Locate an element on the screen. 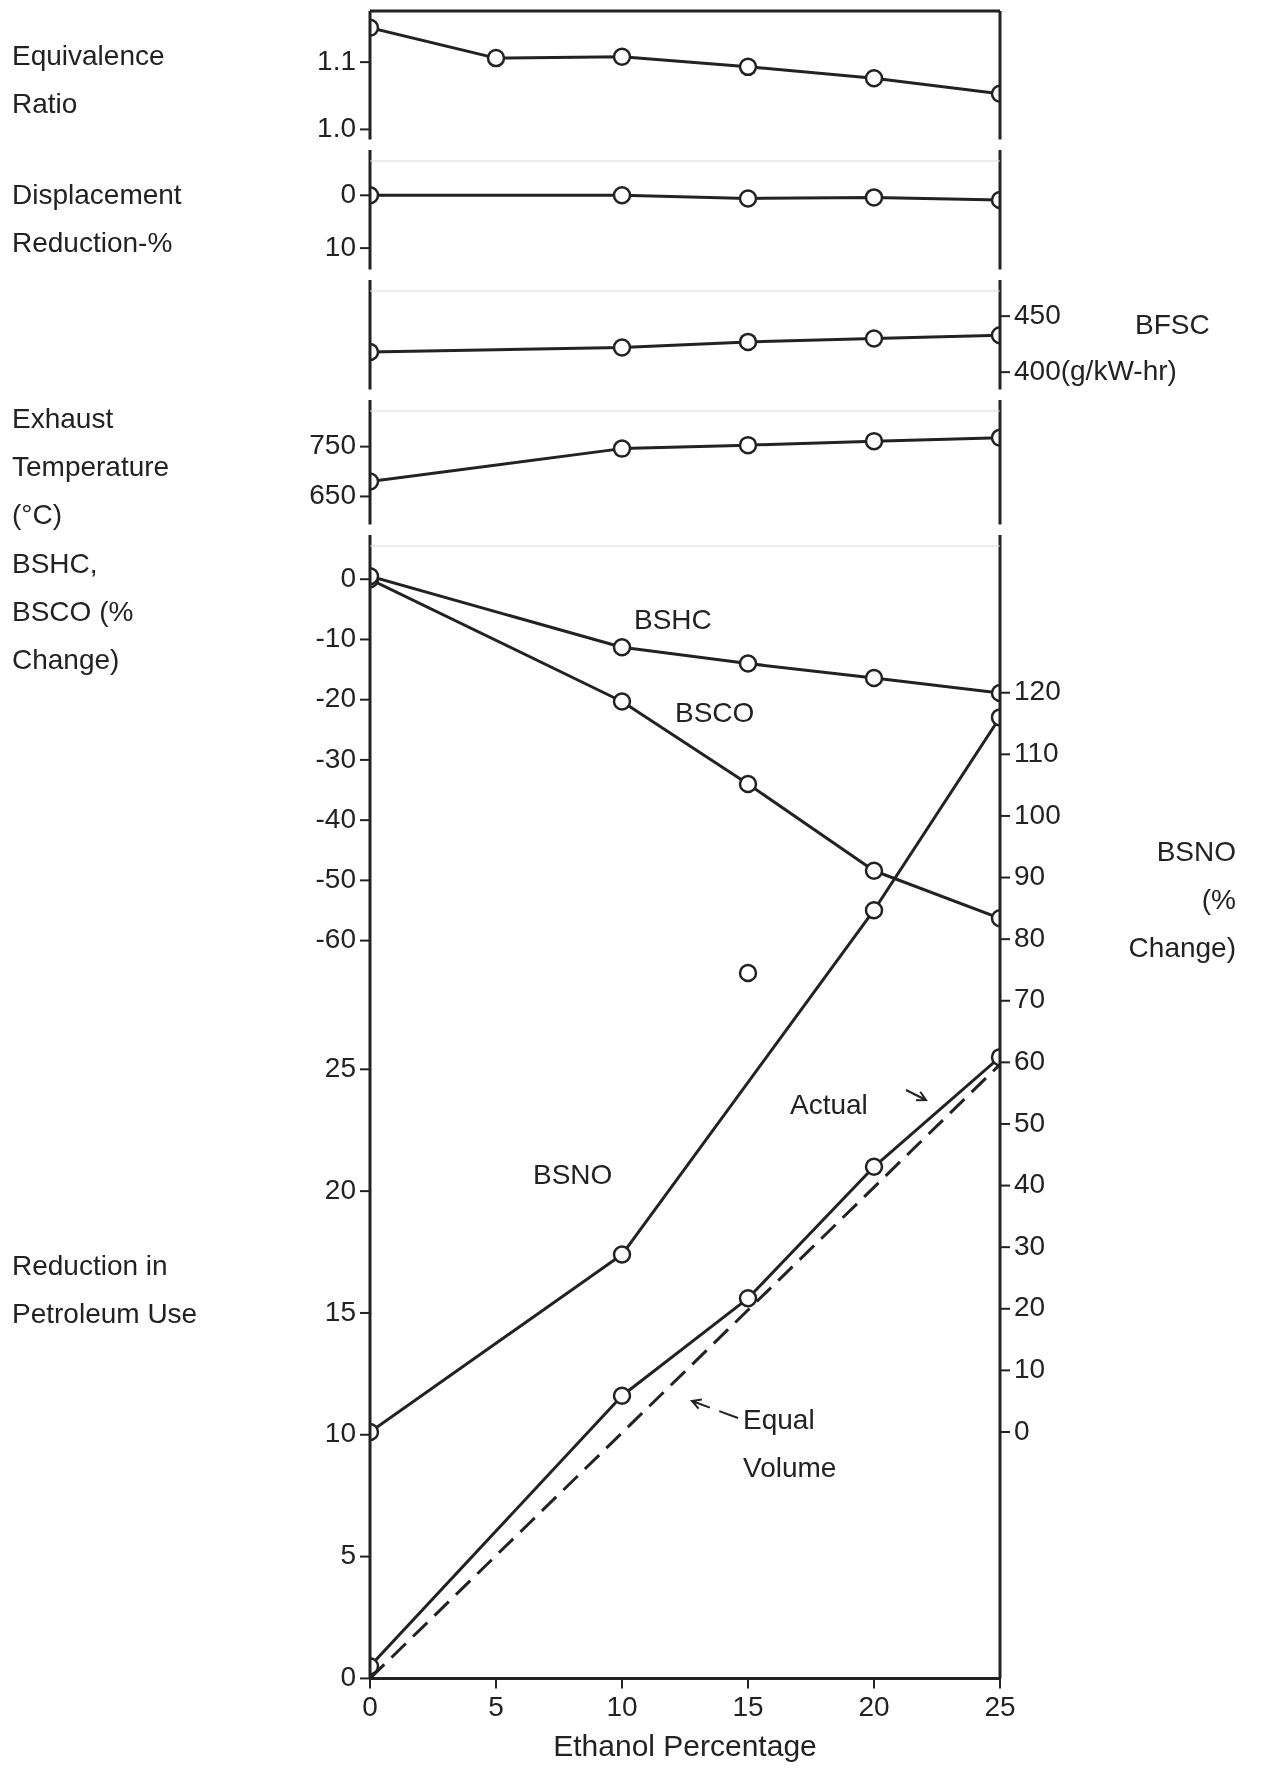 This screenshot has width=1264, height=1790. y-tick-label: -20 is located at coordinates (335, 698).